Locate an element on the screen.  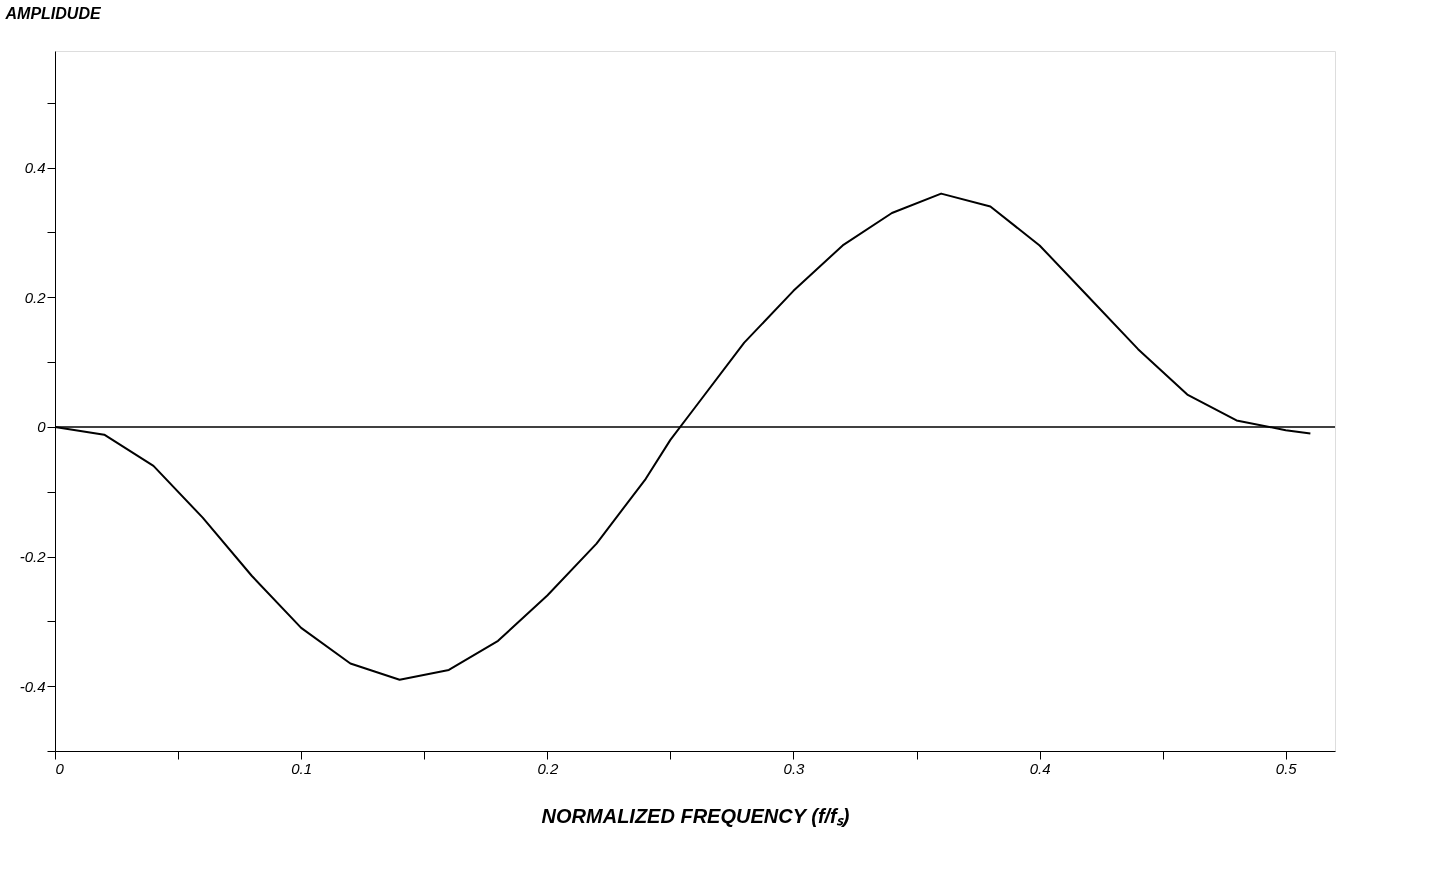
x-tick-label: 0.5 is located at coordinates (1286, 768).